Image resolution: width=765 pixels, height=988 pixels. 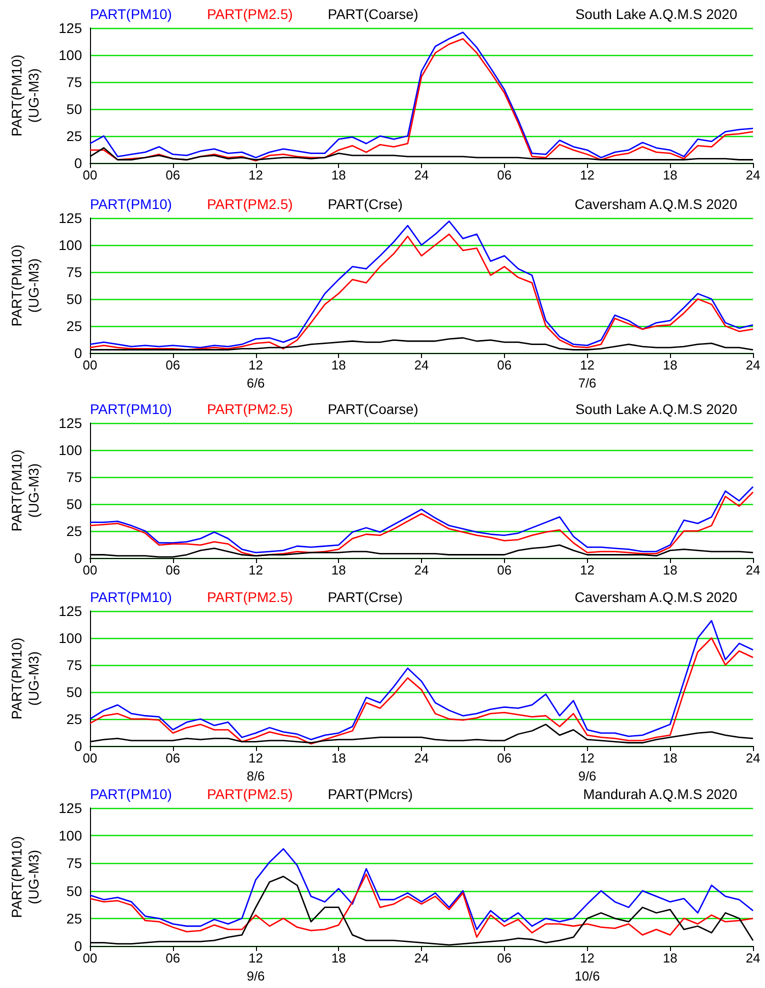 I want to click on text: PART(PMcrs), so click(x=370, y=794).